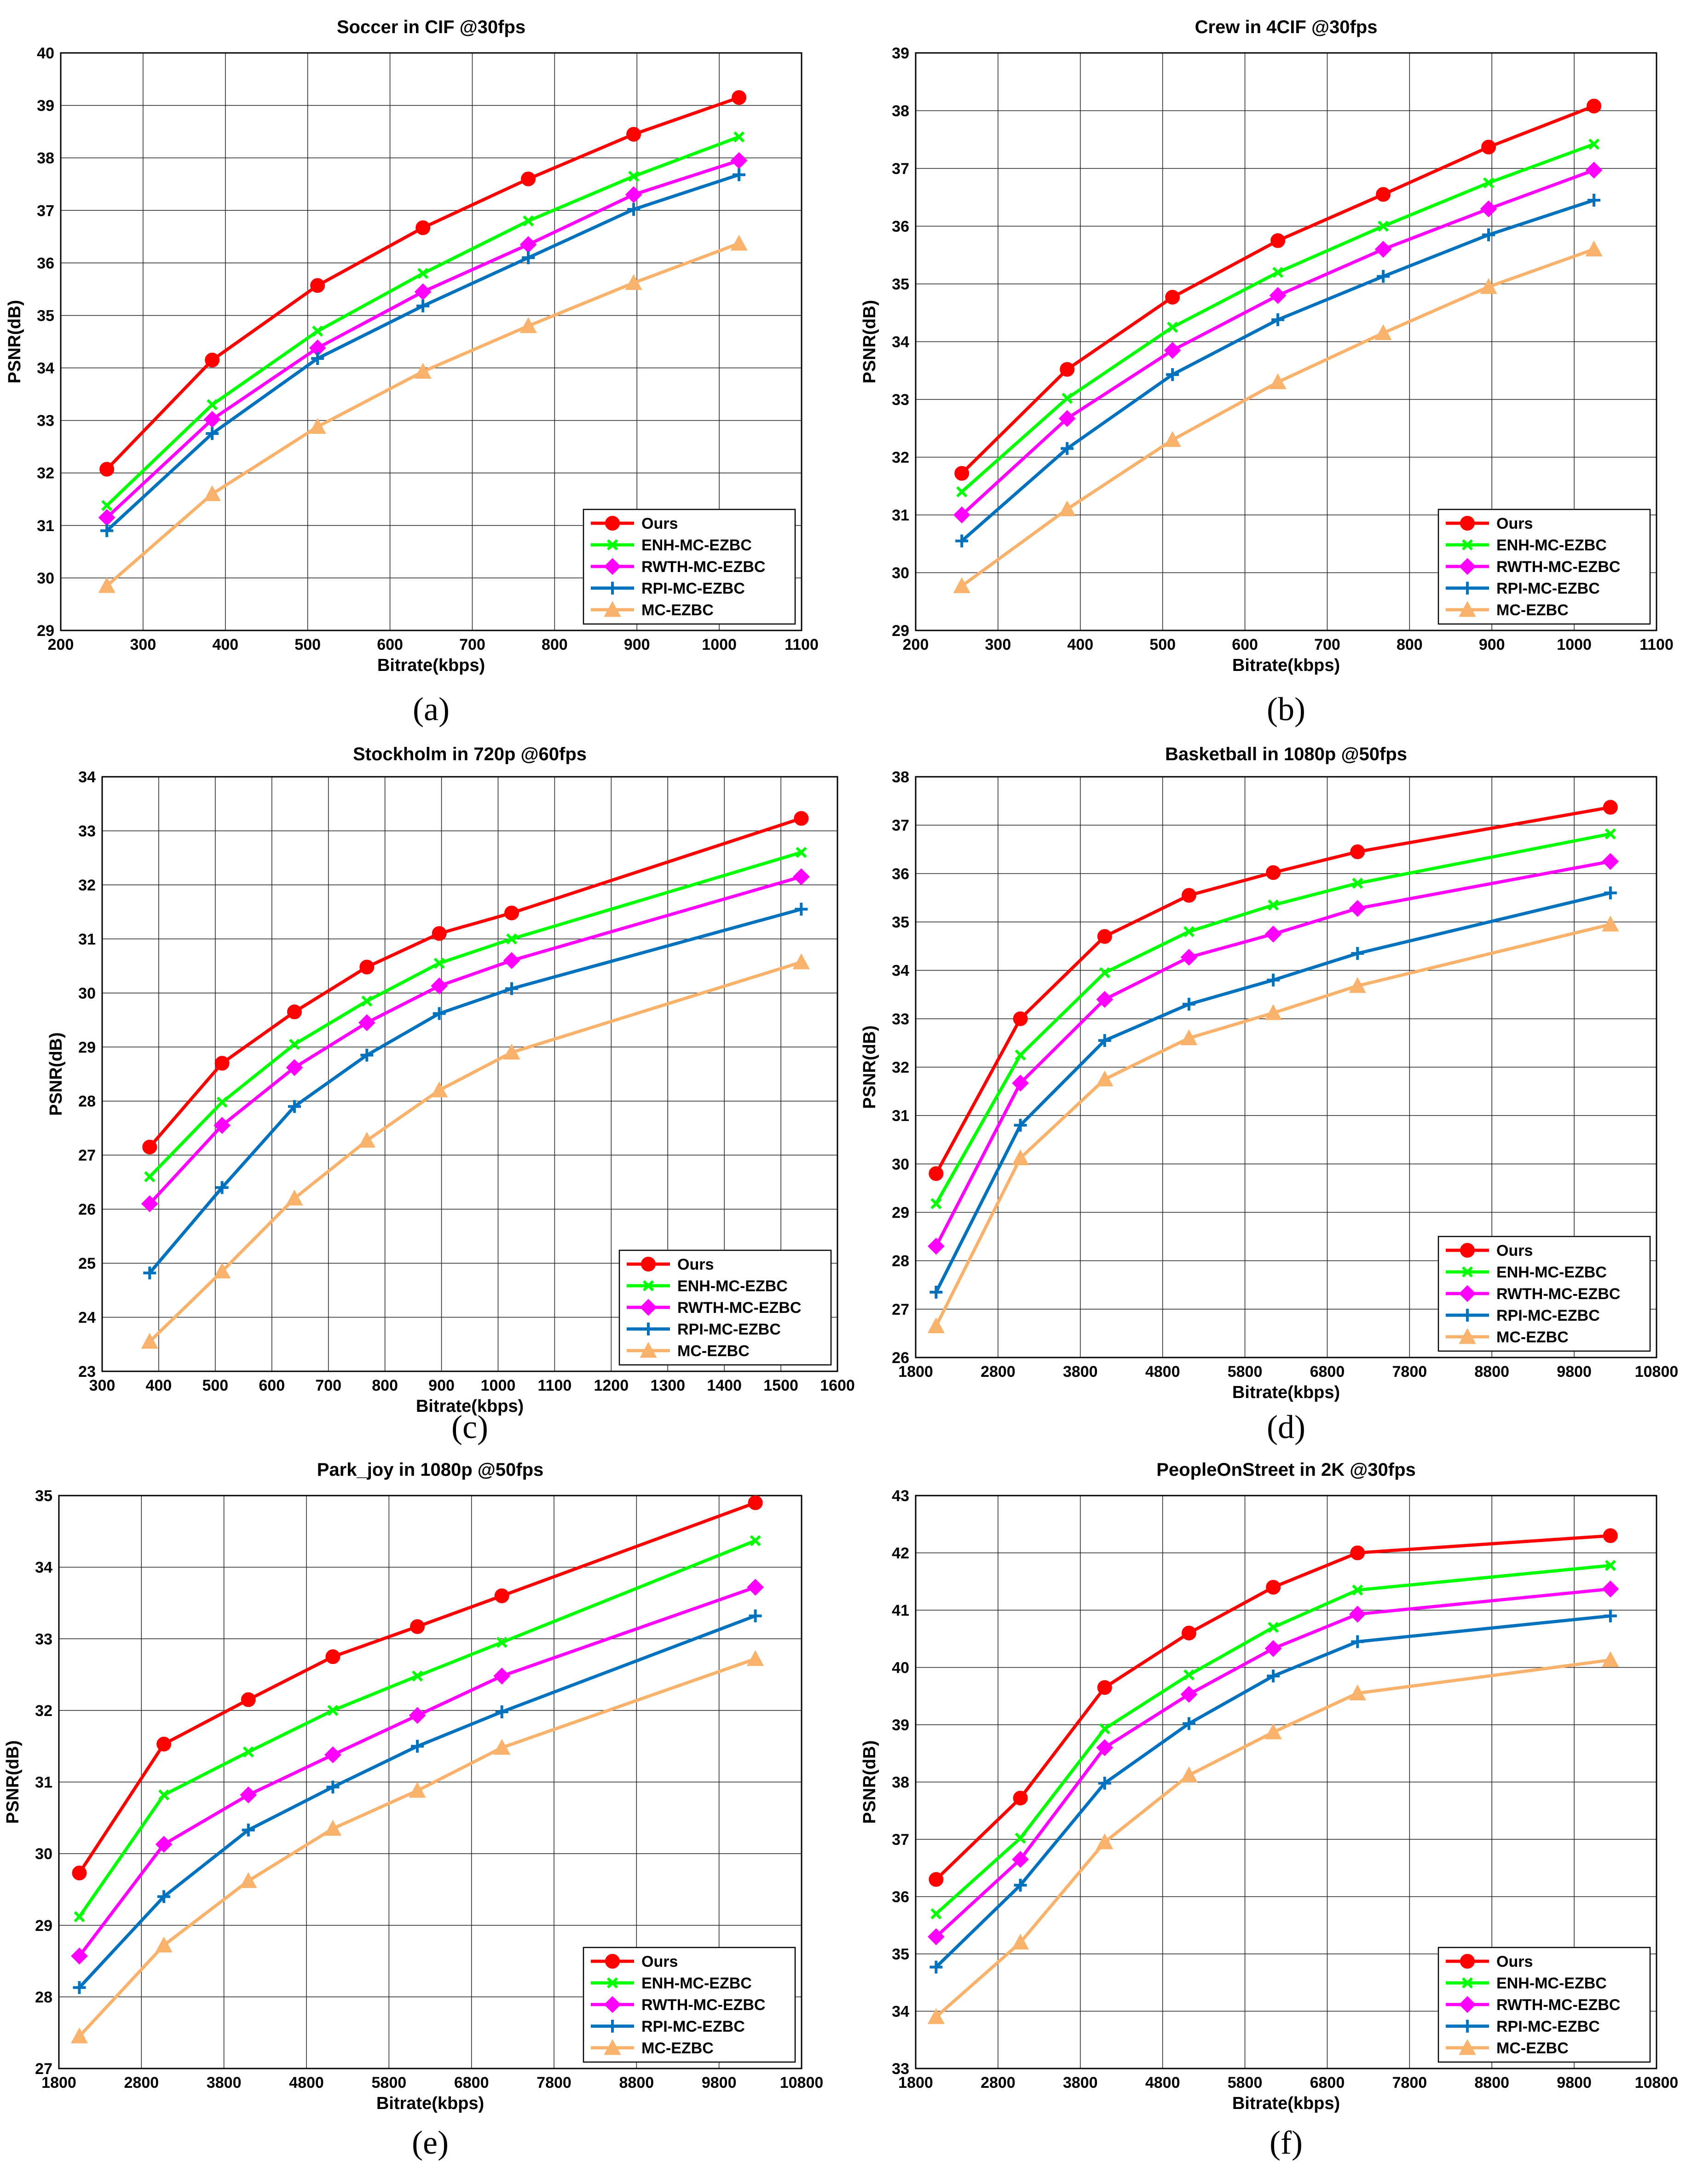 The image size is (1697, 2184). Describe the element at coordinates (555, 644) in the screenshot. I see `x-tick-label: 800` at that location.